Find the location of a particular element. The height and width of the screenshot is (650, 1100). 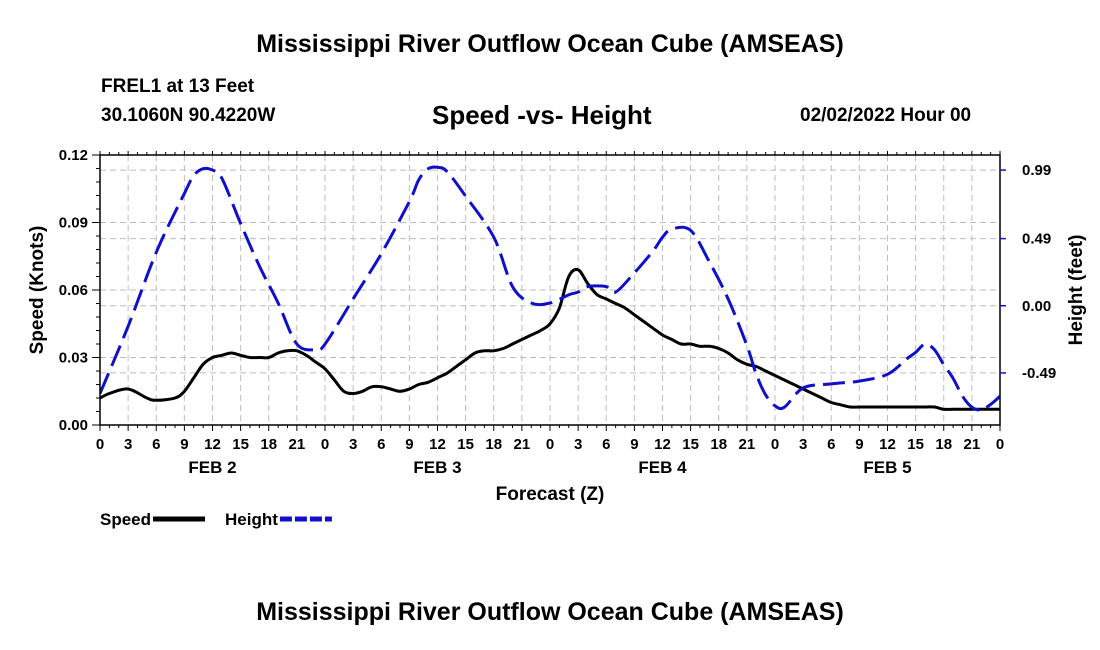

day-label: FEB 5 is located at coordinates (887, 467).